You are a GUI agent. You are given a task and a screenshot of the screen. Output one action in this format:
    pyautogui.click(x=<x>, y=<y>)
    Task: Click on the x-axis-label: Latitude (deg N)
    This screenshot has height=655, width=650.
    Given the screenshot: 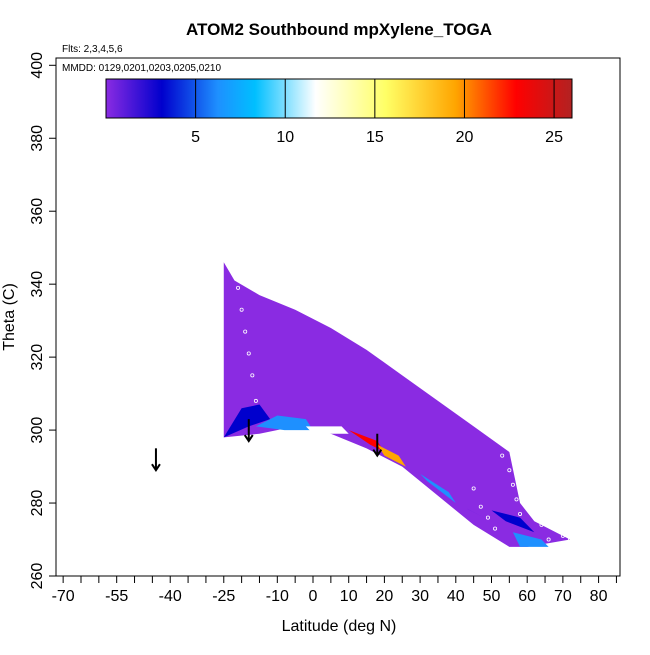 What is the action you would take?
    pyautogui.click(x=339, y=626)
    